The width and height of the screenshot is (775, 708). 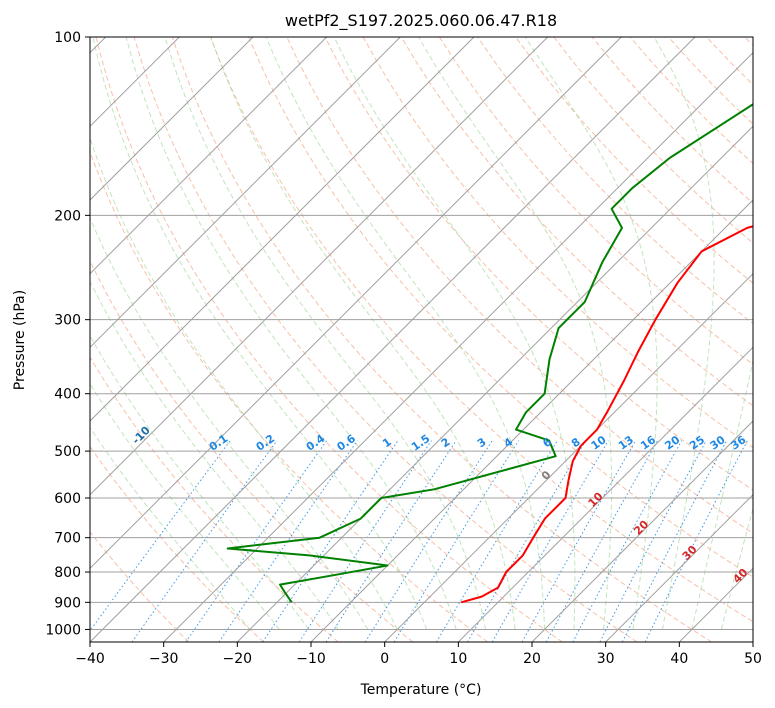 What do you see at coordinates (311, 659) in the screenshot?
I see `x-tick-label: −10` at bounding box center [311, 659].